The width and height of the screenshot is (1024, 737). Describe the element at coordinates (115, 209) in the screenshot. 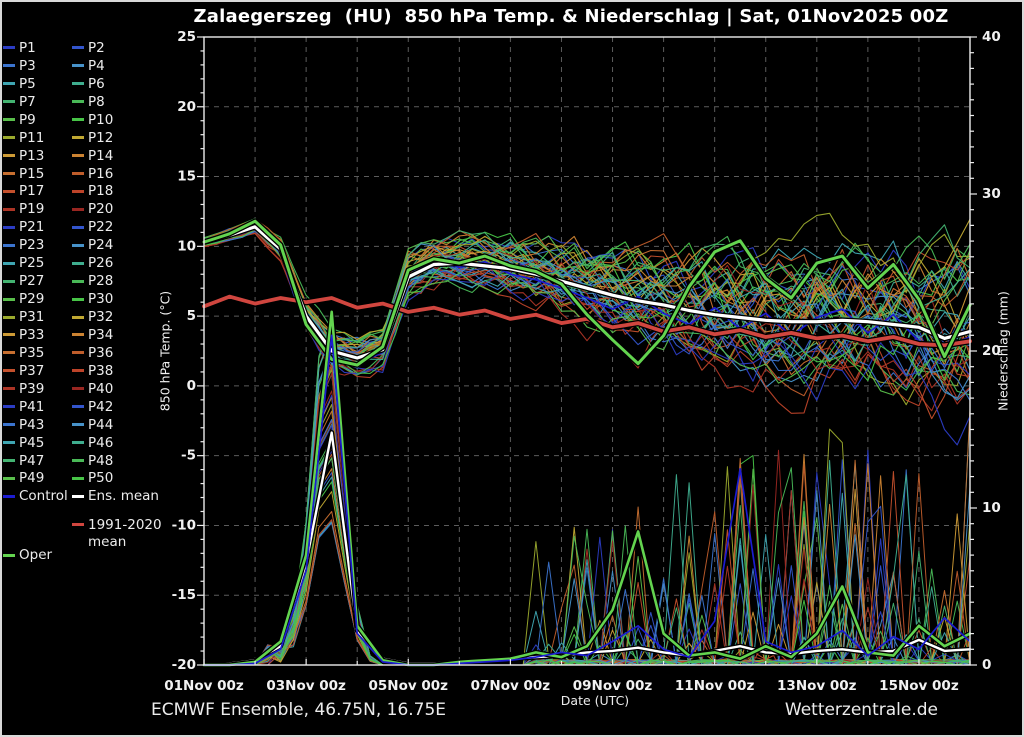

I see `legend-item-p20: P20` at that location.